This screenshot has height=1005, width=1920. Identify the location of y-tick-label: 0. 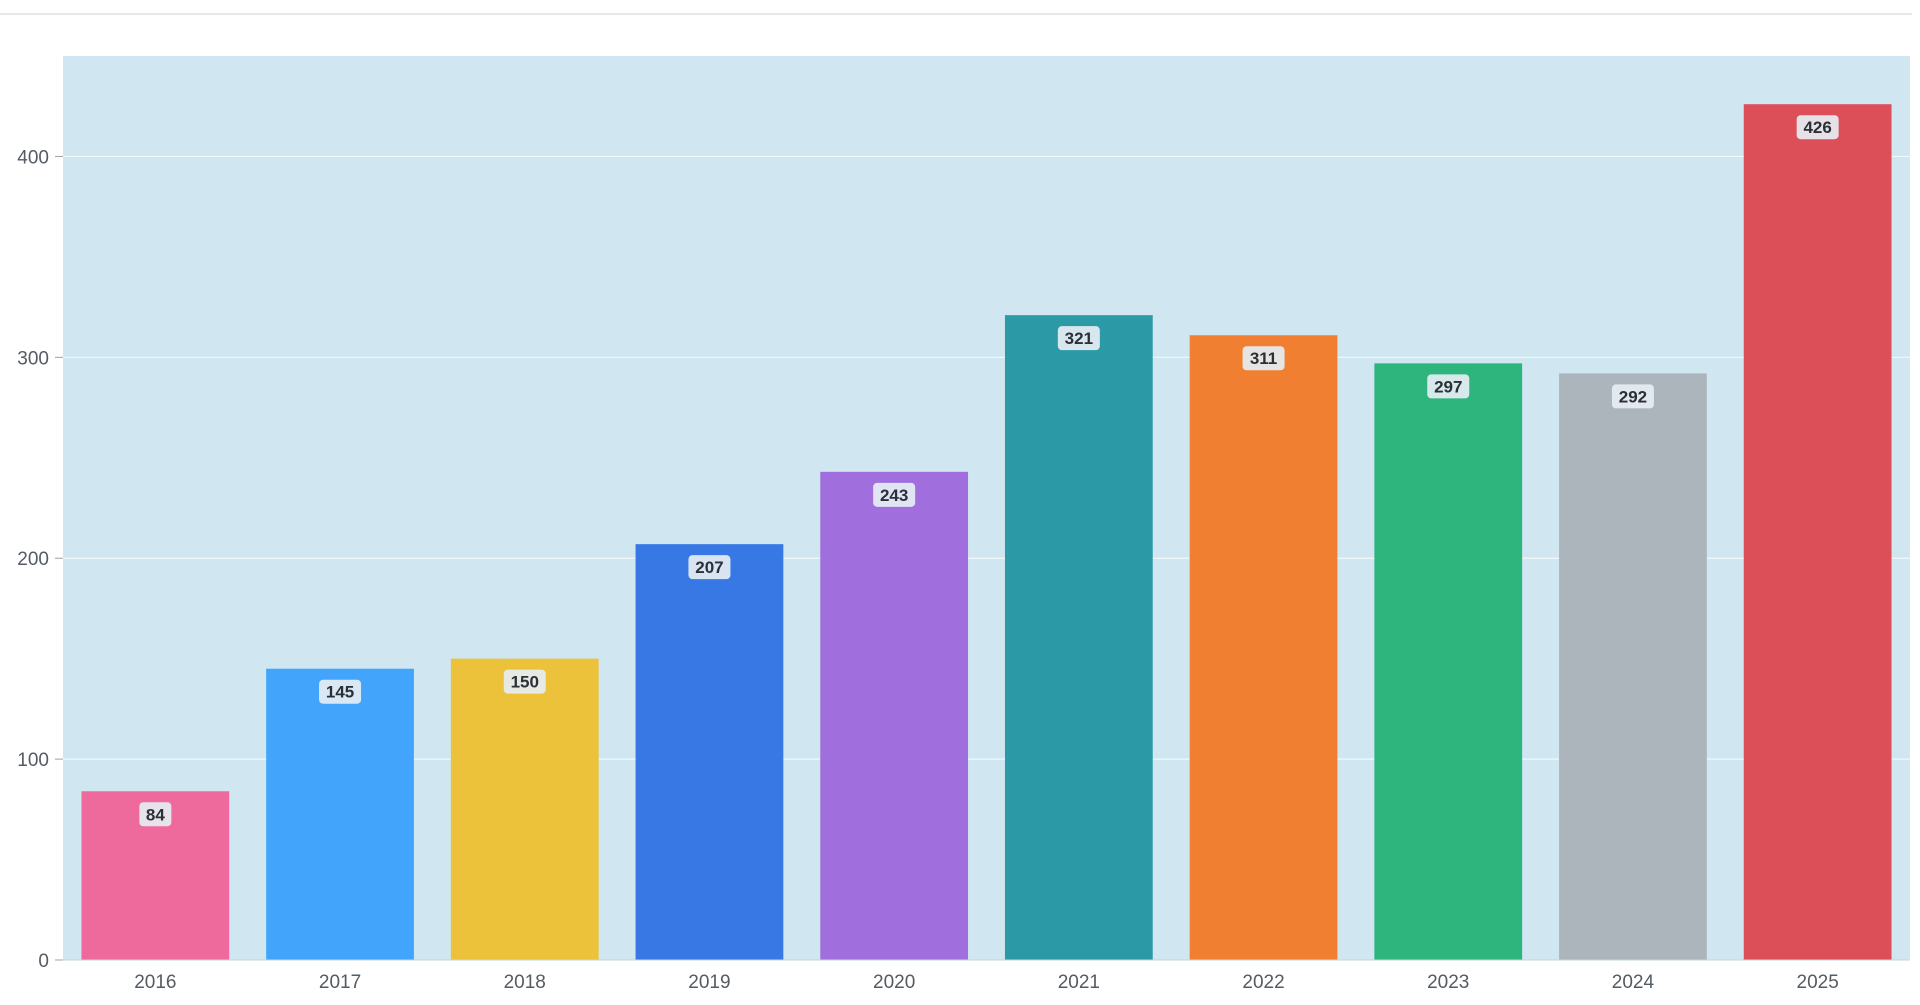
(43, 961).